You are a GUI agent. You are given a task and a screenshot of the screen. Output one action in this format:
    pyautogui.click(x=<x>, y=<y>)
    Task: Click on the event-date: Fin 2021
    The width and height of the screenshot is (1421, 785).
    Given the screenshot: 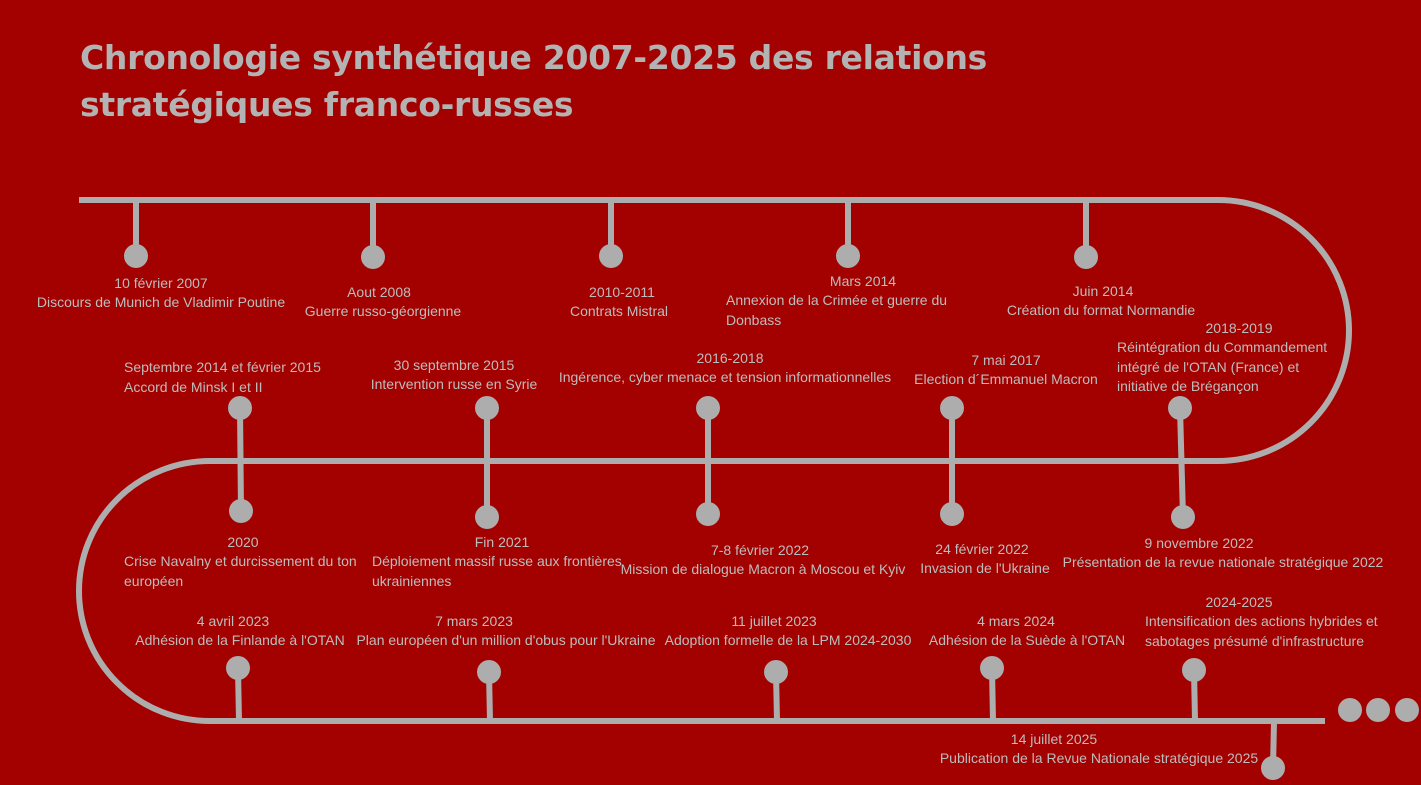 What is the action you would take?
    pyautogui.click(x=502, y=542)
    